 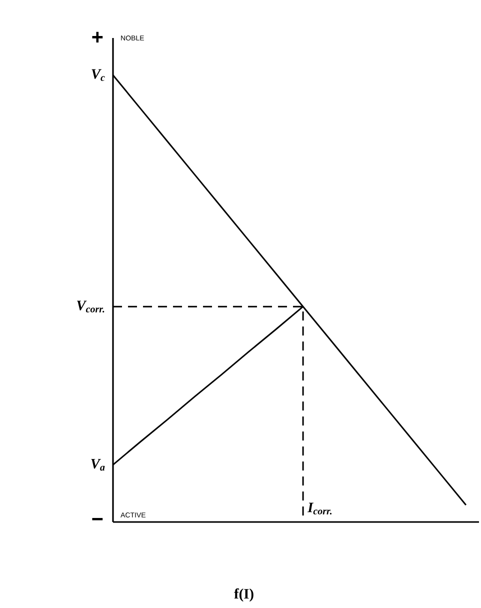 What do you see at coordinates (98, 75) in the screenshot?
I see `text: V$_{c}$` at bounding box center [98, 75].